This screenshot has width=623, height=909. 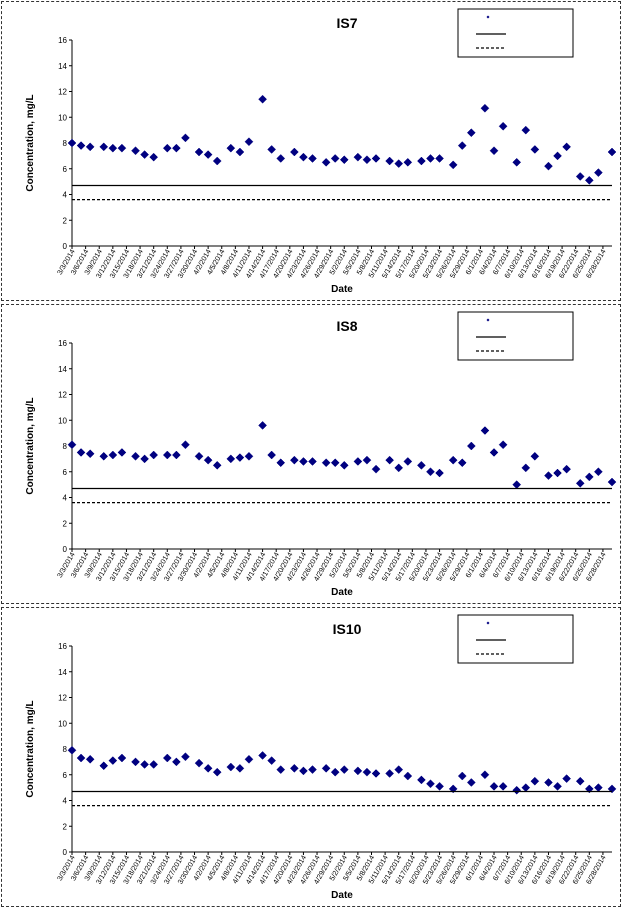 I want to click on y-axis-label: Concentration, mg/L, so click(x=30, y=142).